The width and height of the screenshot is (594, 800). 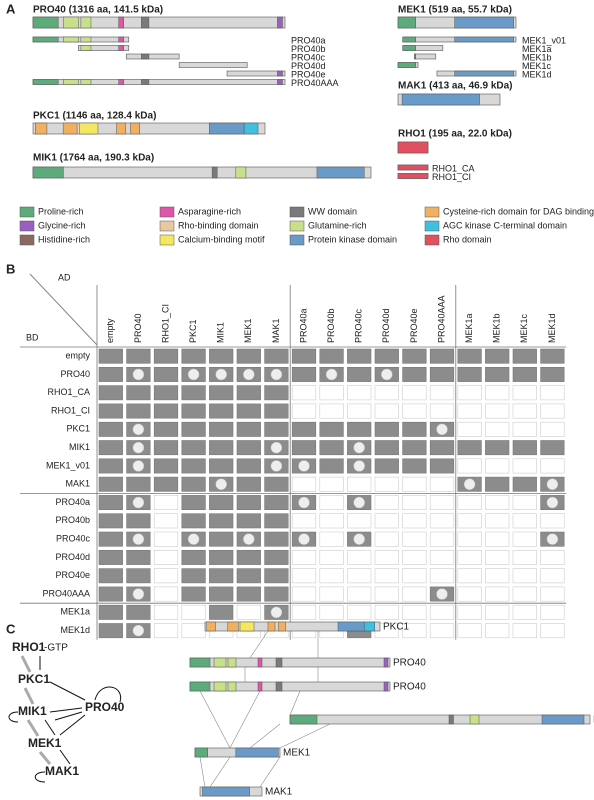 What do you see at coordinates (11, 8) in the screenshot?
I see `panel-label: A` at bounding box center [11, 8].